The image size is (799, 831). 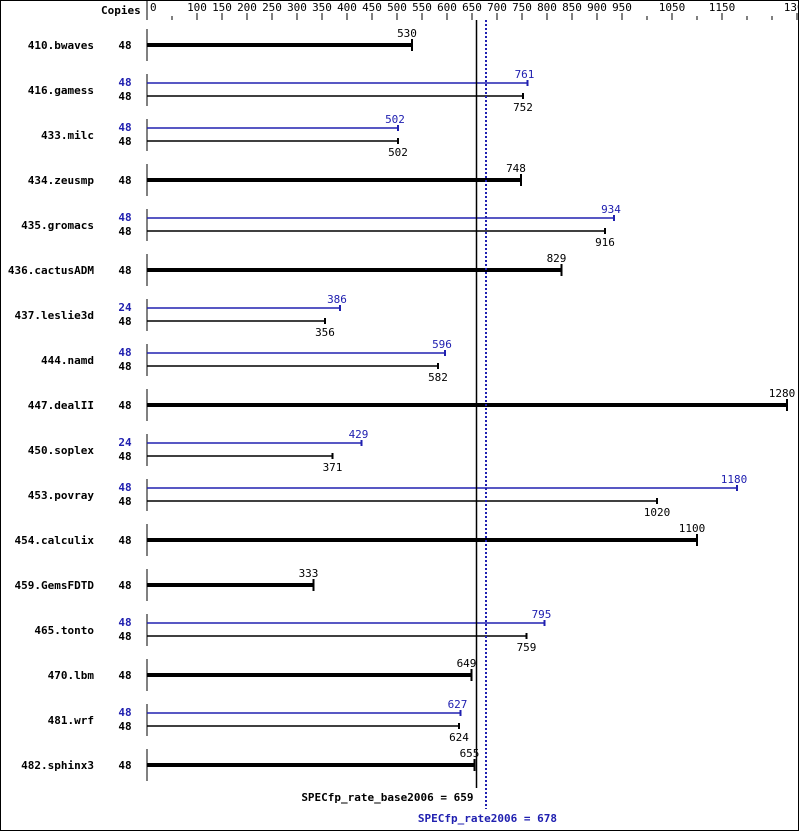 What do you see at coordinates (672, 7) in the screenshot?
I see `tick-label: 1050` at bounding box center [672, 7].